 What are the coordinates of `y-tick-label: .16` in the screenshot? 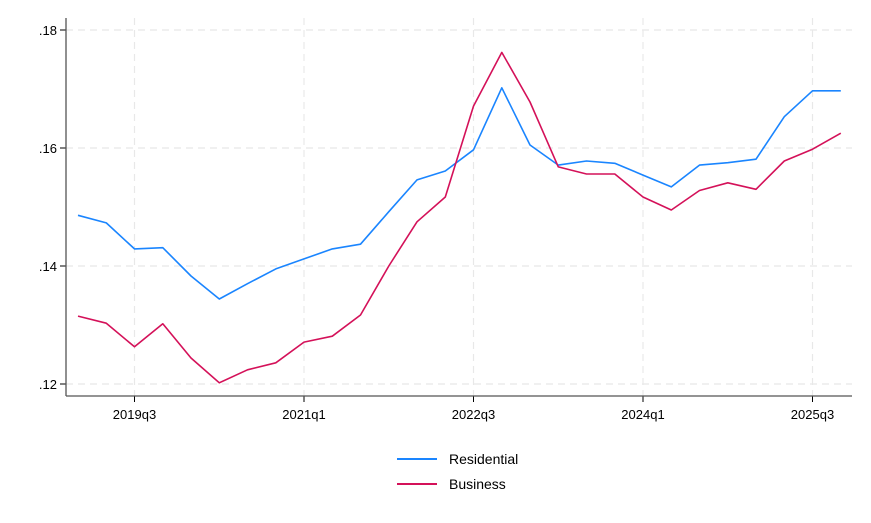 It's located at (48, 148).